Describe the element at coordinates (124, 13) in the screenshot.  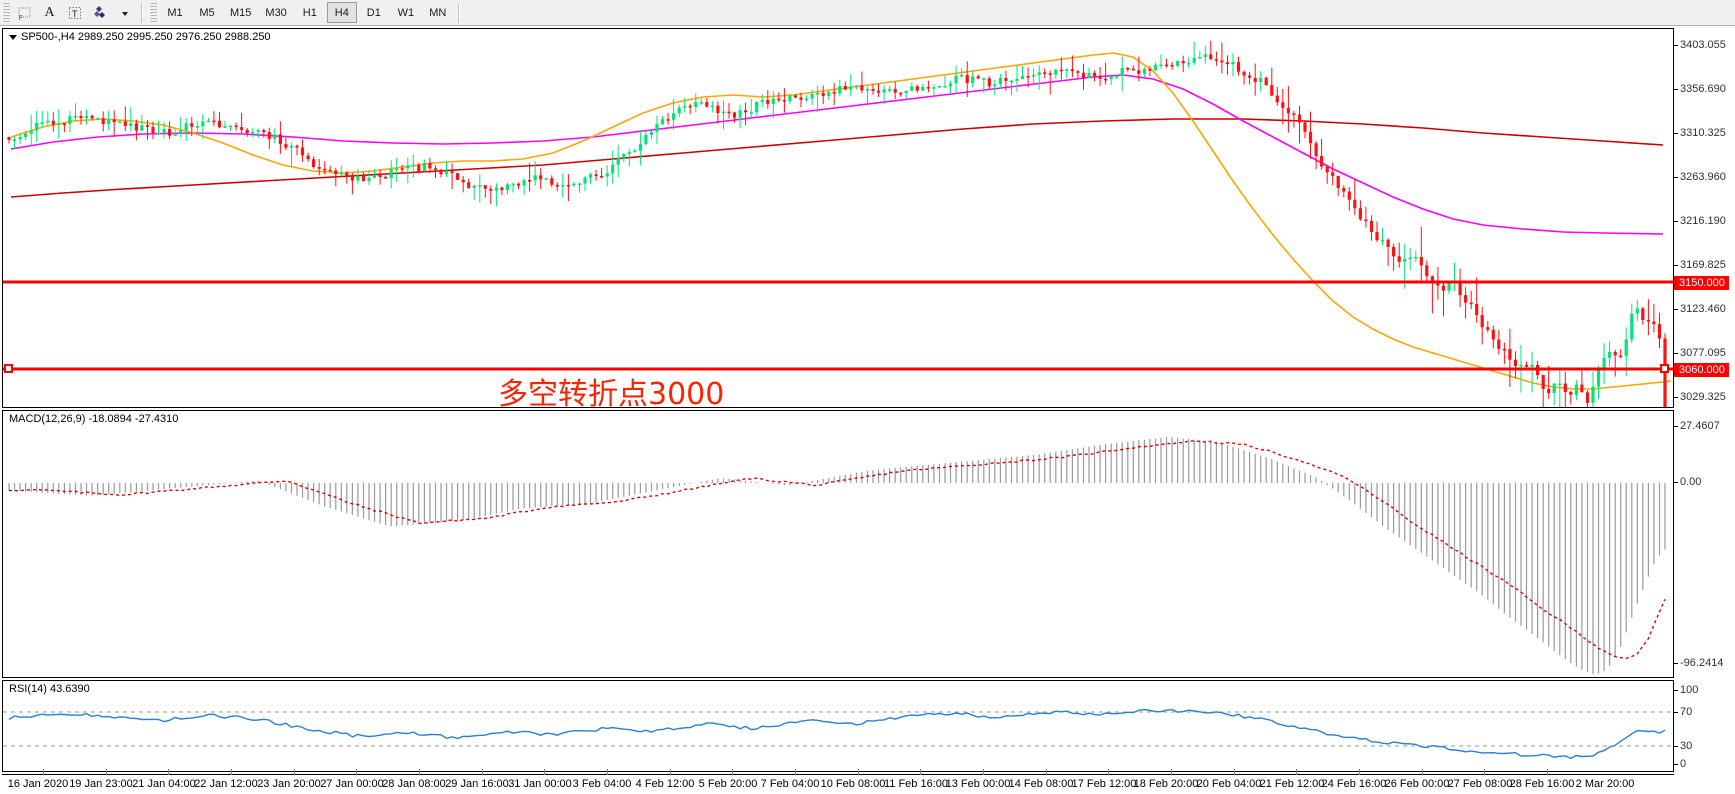
I see `dropdown-arrow-icon` at that location.